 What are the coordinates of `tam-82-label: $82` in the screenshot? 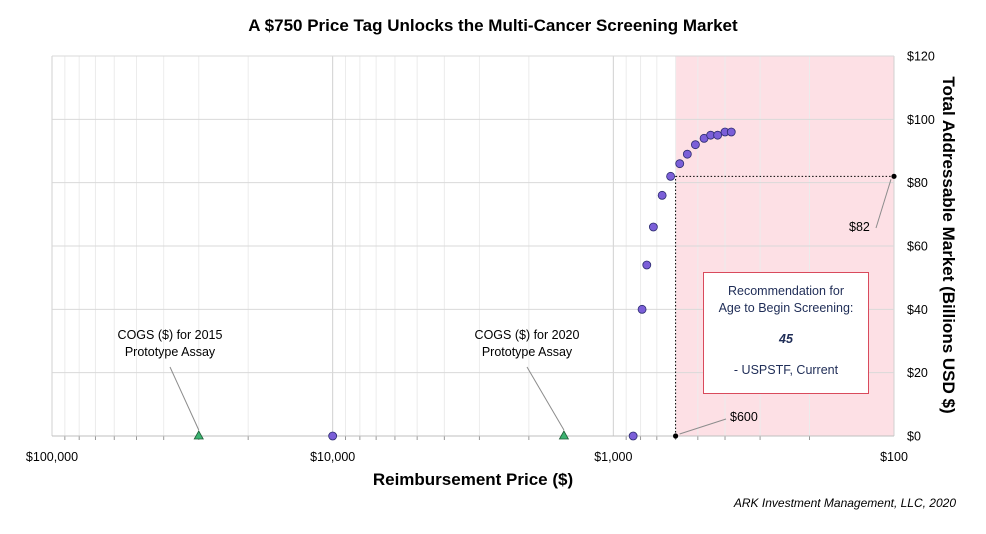 It's located at (859, 227).